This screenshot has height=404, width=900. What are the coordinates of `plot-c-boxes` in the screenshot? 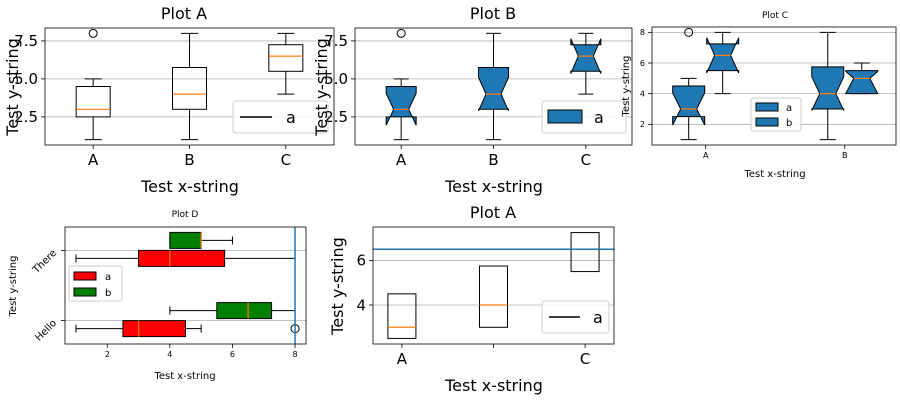 It's located at (775, 84).